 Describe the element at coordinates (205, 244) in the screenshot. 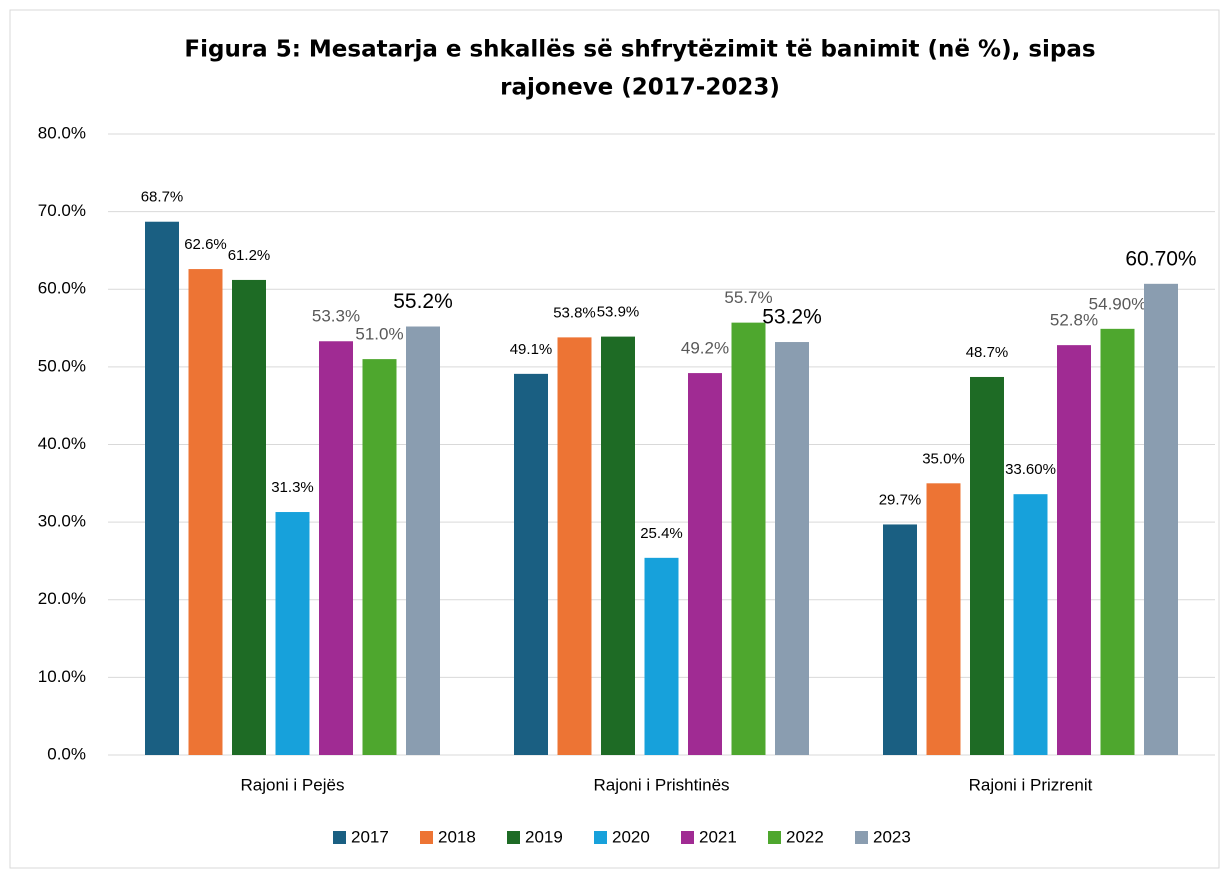

I see `data-label: 62.6%` at that location.